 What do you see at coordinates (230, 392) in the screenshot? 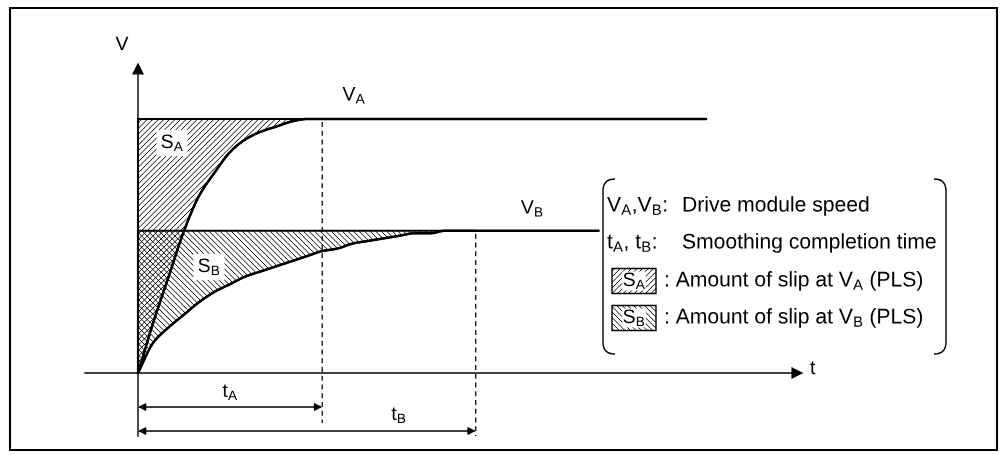
I see `text: t$_{A}$` at bounding box center [230, 392].